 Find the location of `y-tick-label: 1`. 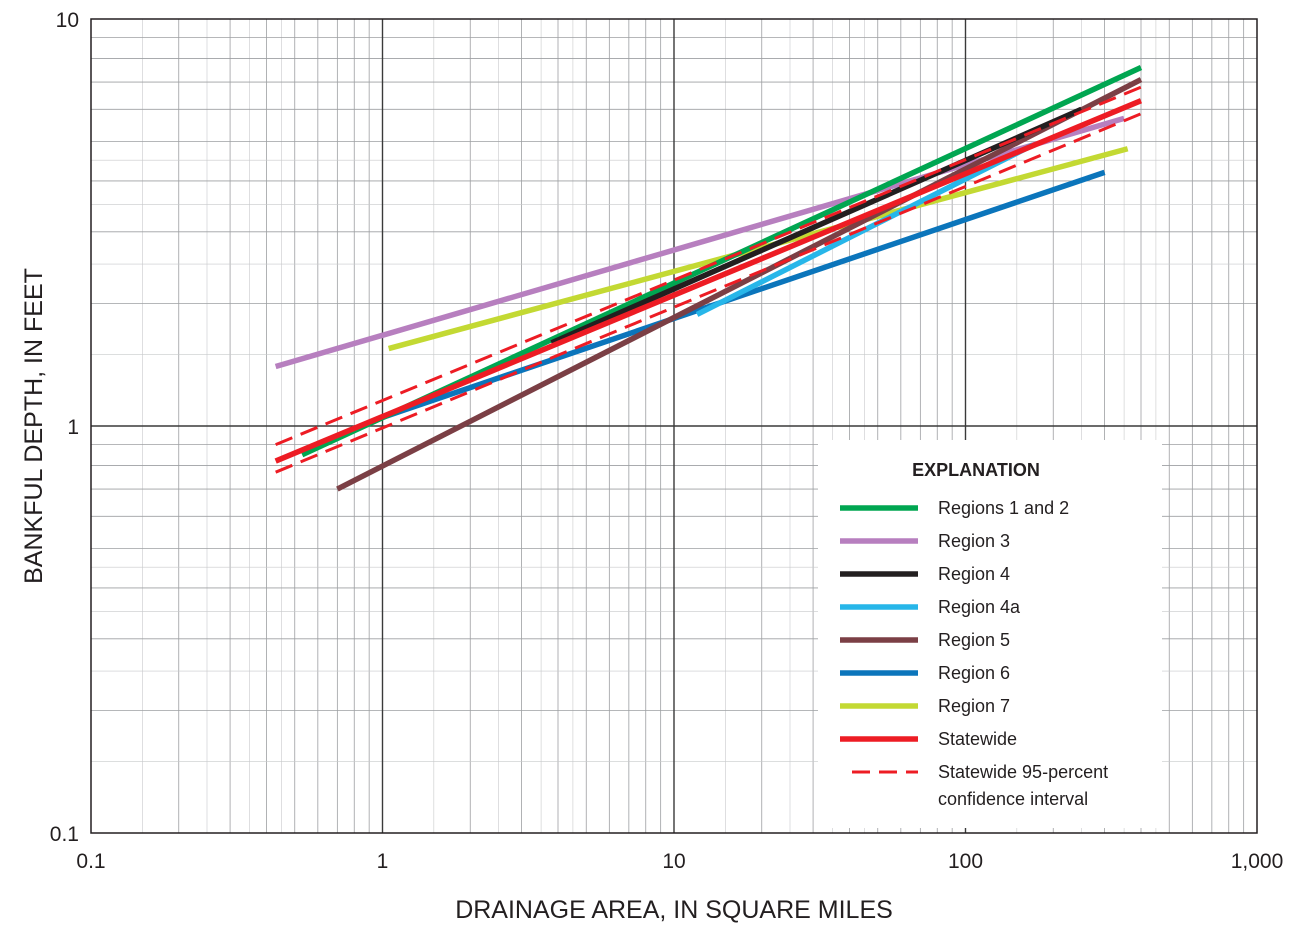

y-tick-label: 1 is located at coordinates (73, 427).